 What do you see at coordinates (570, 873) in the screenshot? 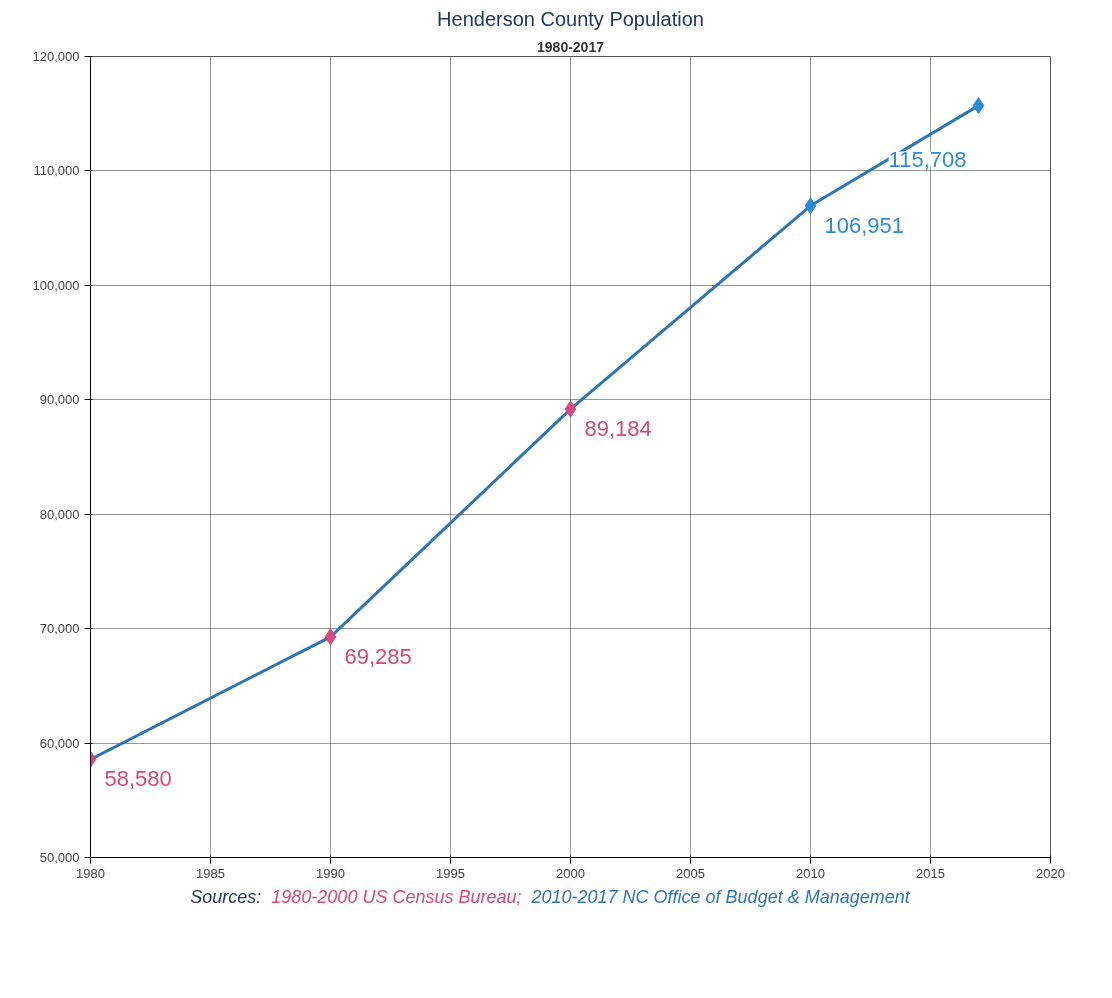
I see `x-tick-label: 2000` at bounding box center [570, 873].